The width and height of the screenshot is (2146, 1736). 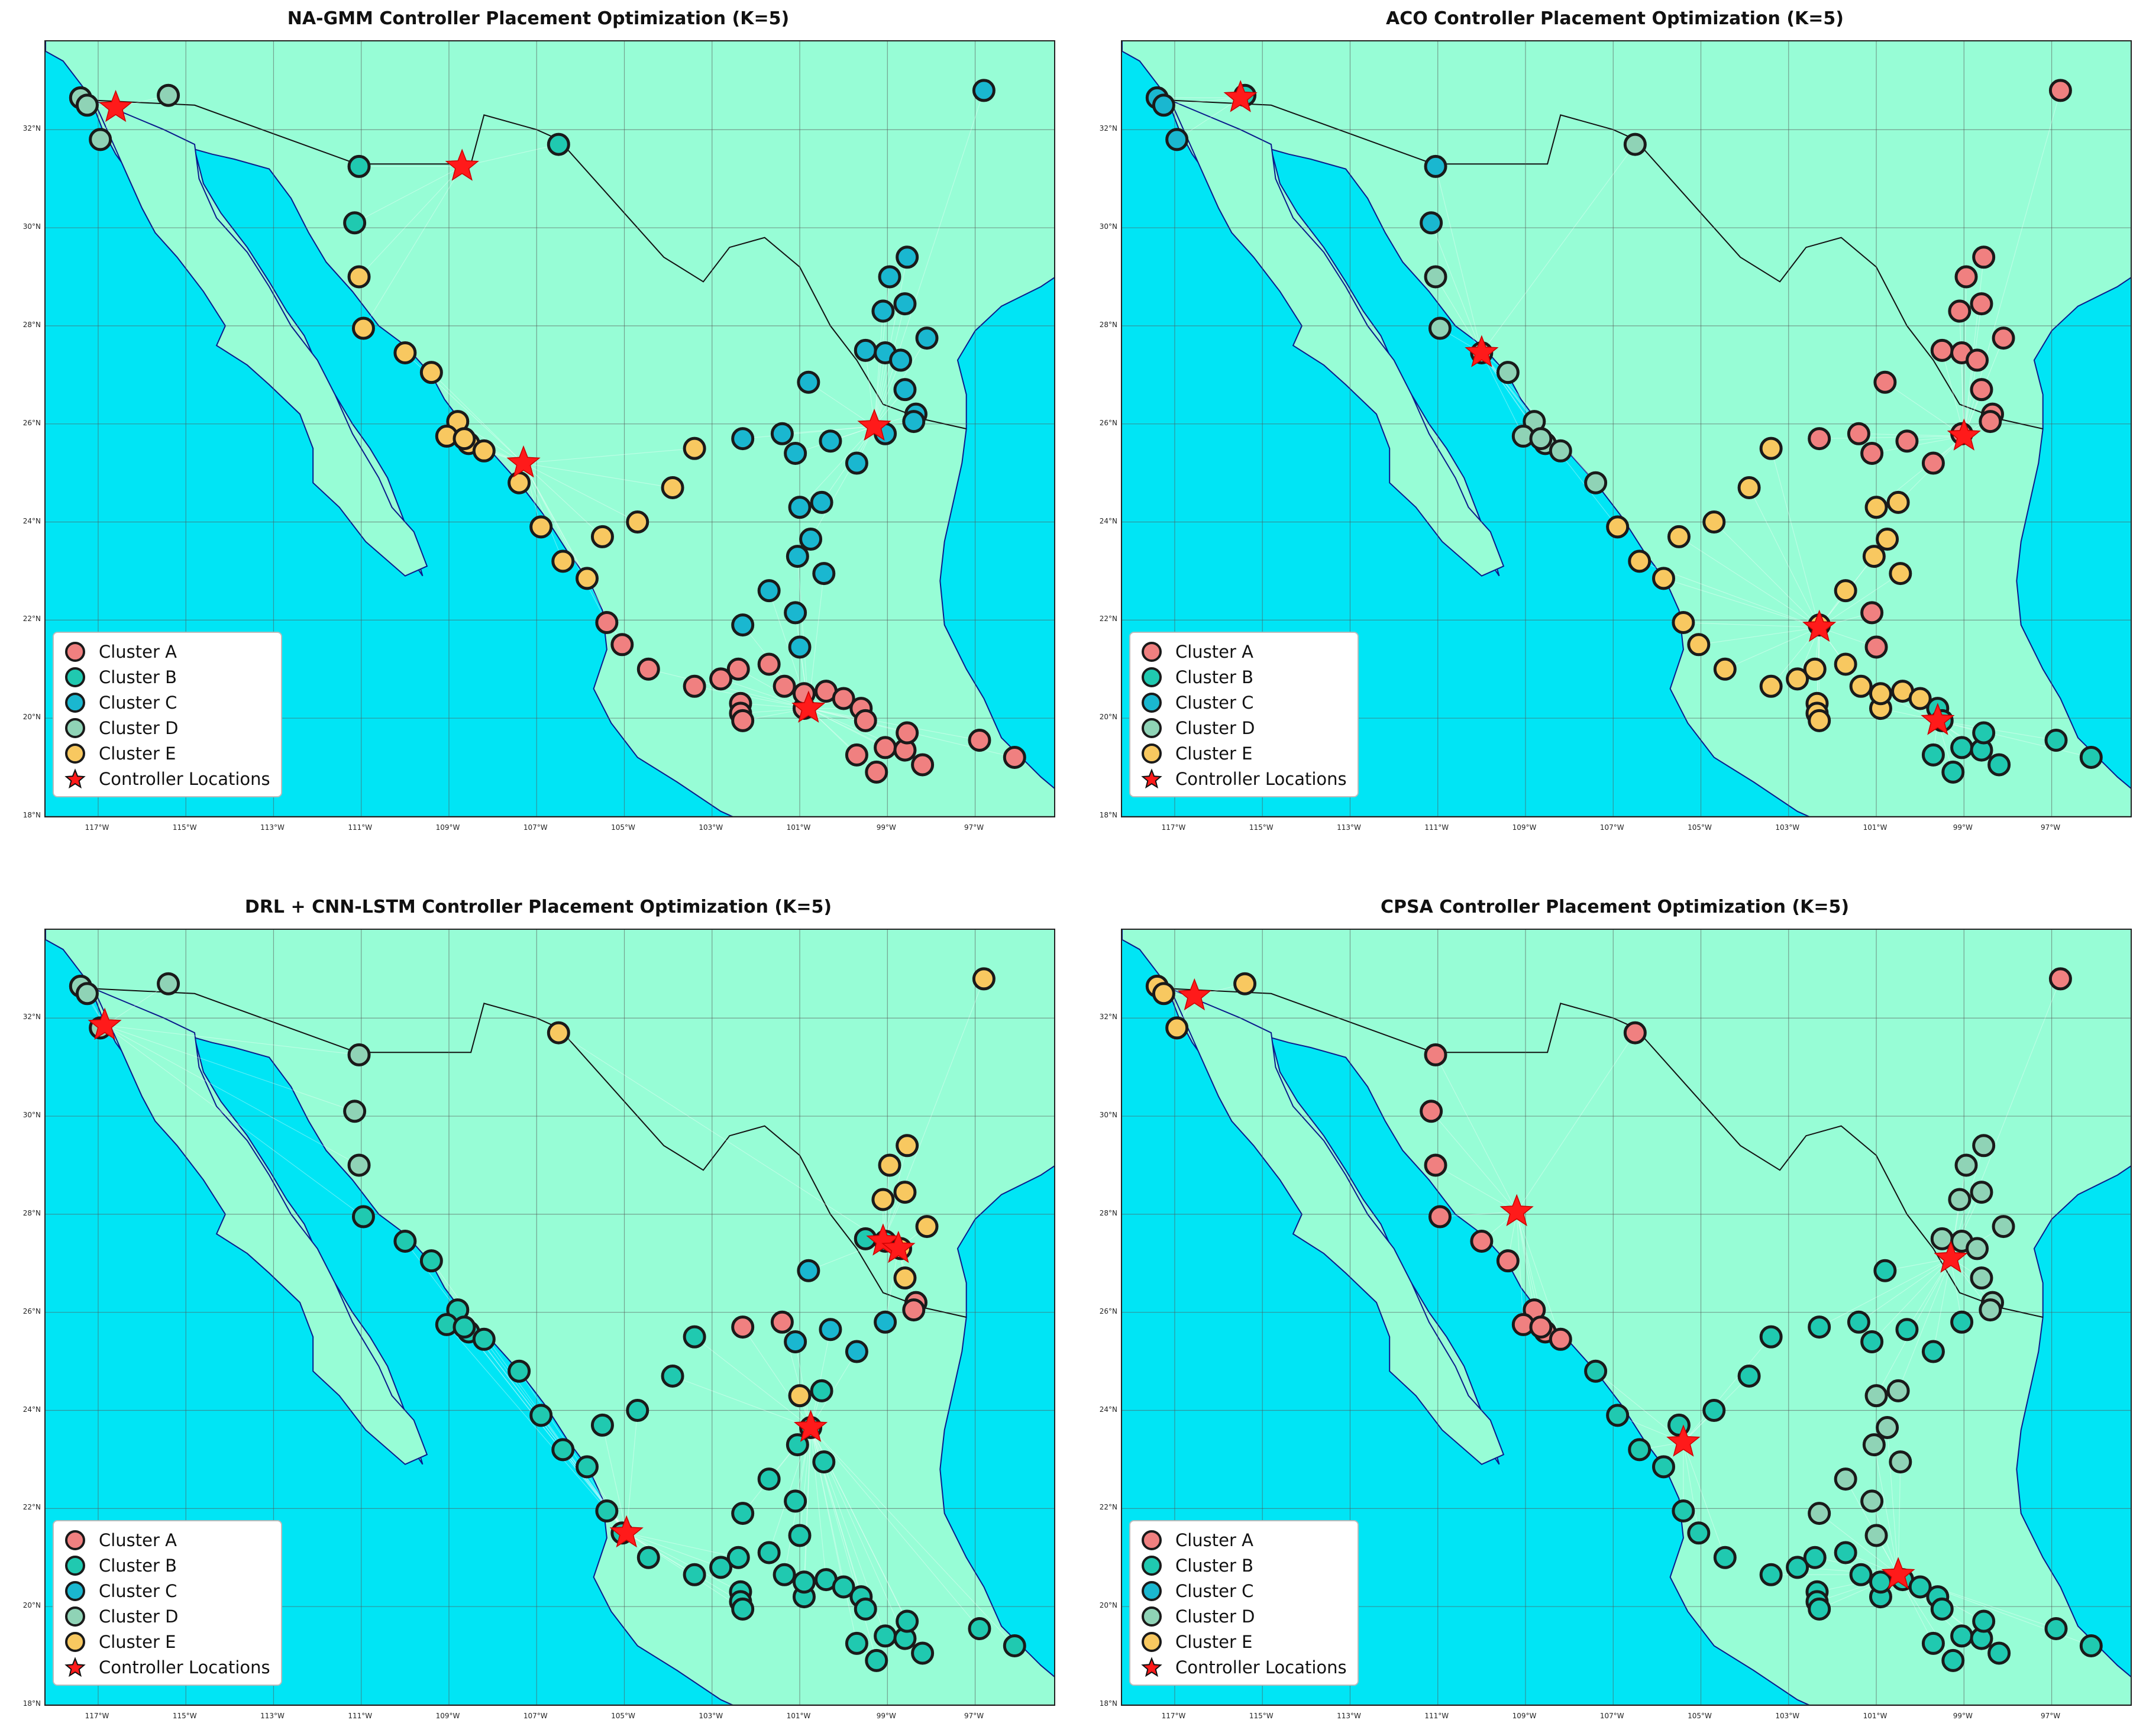 I want to click on lat-tick-label: 24°N, so click(x=31, y=1409).